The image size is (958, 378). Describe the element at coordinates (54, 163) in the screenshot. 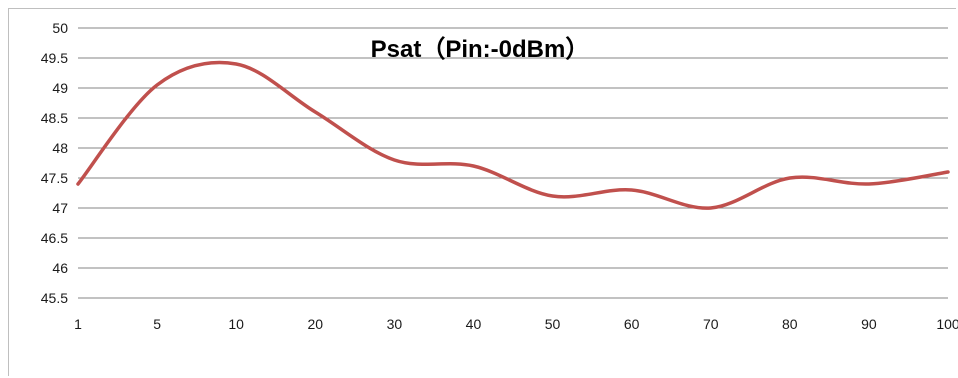

I see `y-axis-ticks: 45.5 46 46.5 47 47.5 48 48.5 49 49.5 50` at that location.